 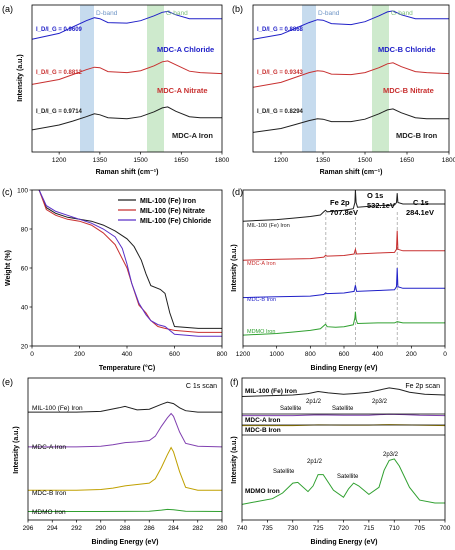 I want to click on panel-b-label: (b), so click(x=237, y=9).